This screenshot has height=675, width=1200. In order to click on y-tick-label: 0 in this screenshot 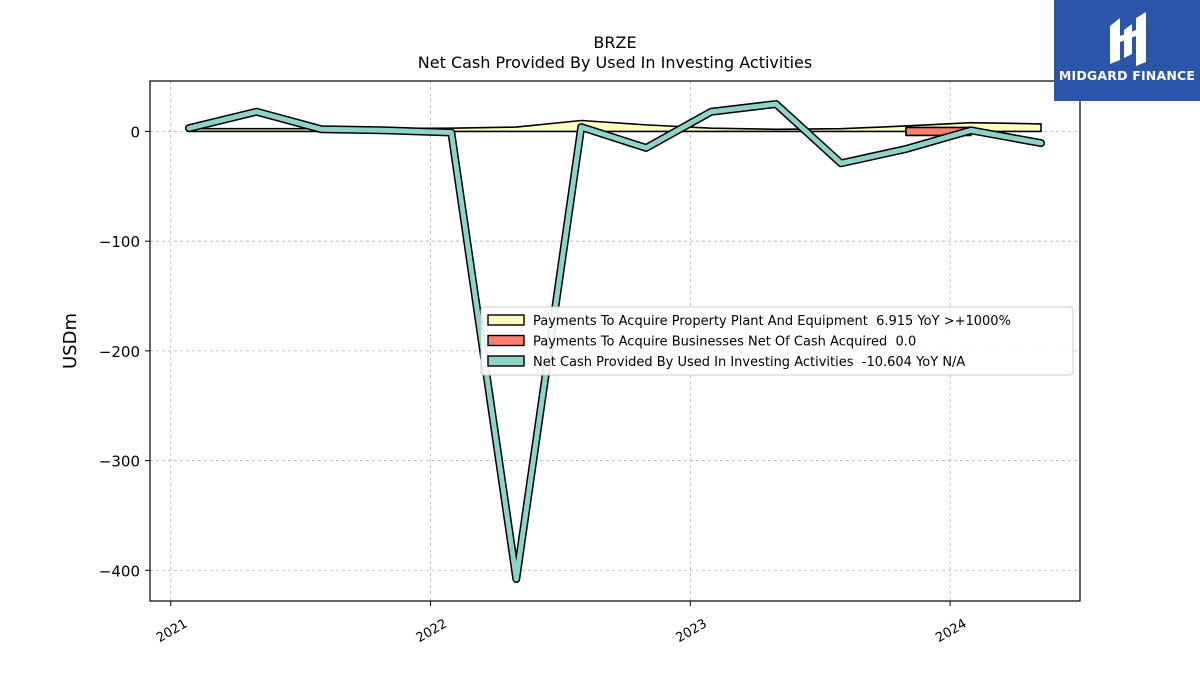, I will do `click(135, 132)`.